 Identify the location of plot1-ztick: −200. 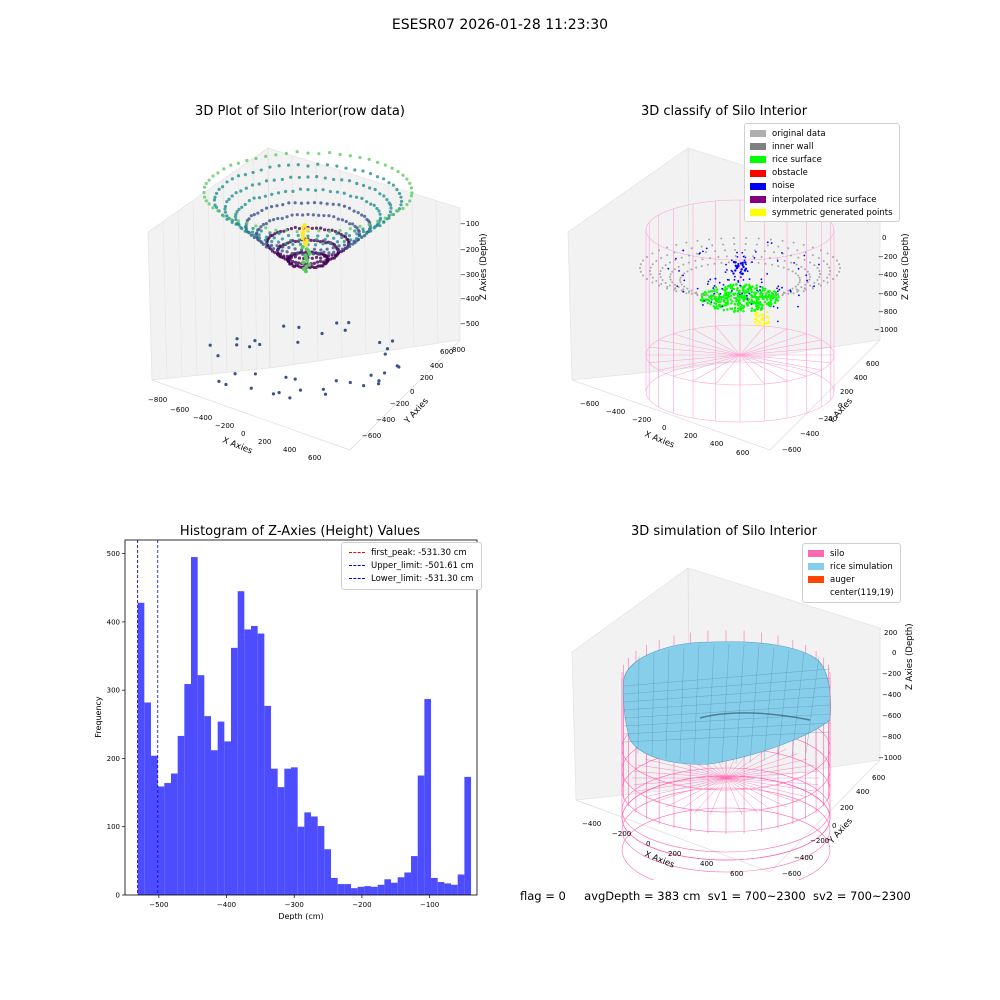
(469, 250).